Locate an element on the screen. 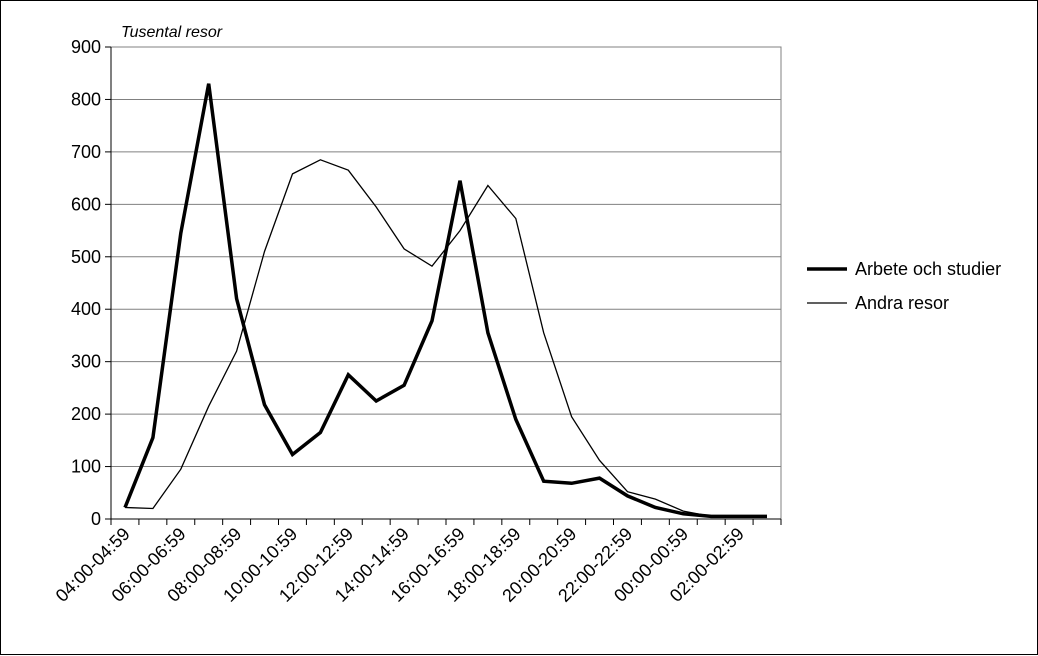 The image size is (1038, 656). y-tick-label: 600 is located at coordinates (86, 204).